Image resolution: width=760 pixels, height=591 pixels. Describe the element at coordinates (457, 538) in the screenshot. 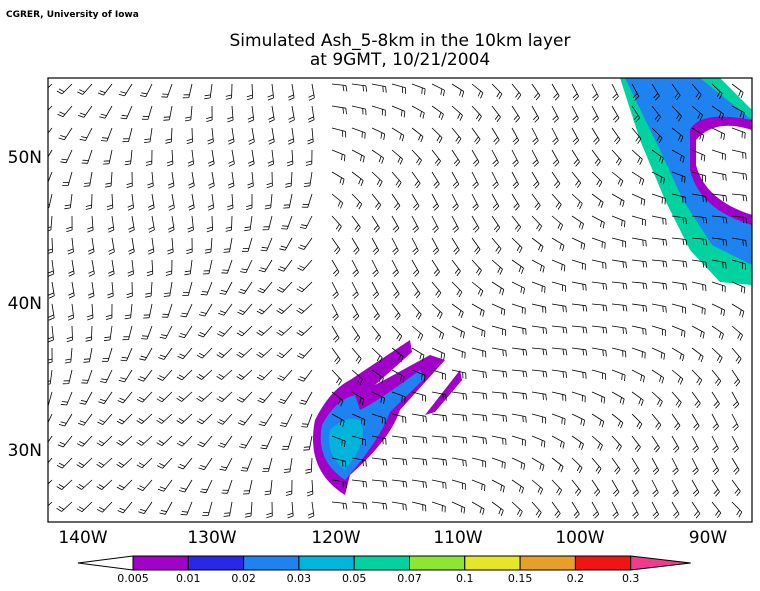

I see `longitude-label: 110W` at that location.